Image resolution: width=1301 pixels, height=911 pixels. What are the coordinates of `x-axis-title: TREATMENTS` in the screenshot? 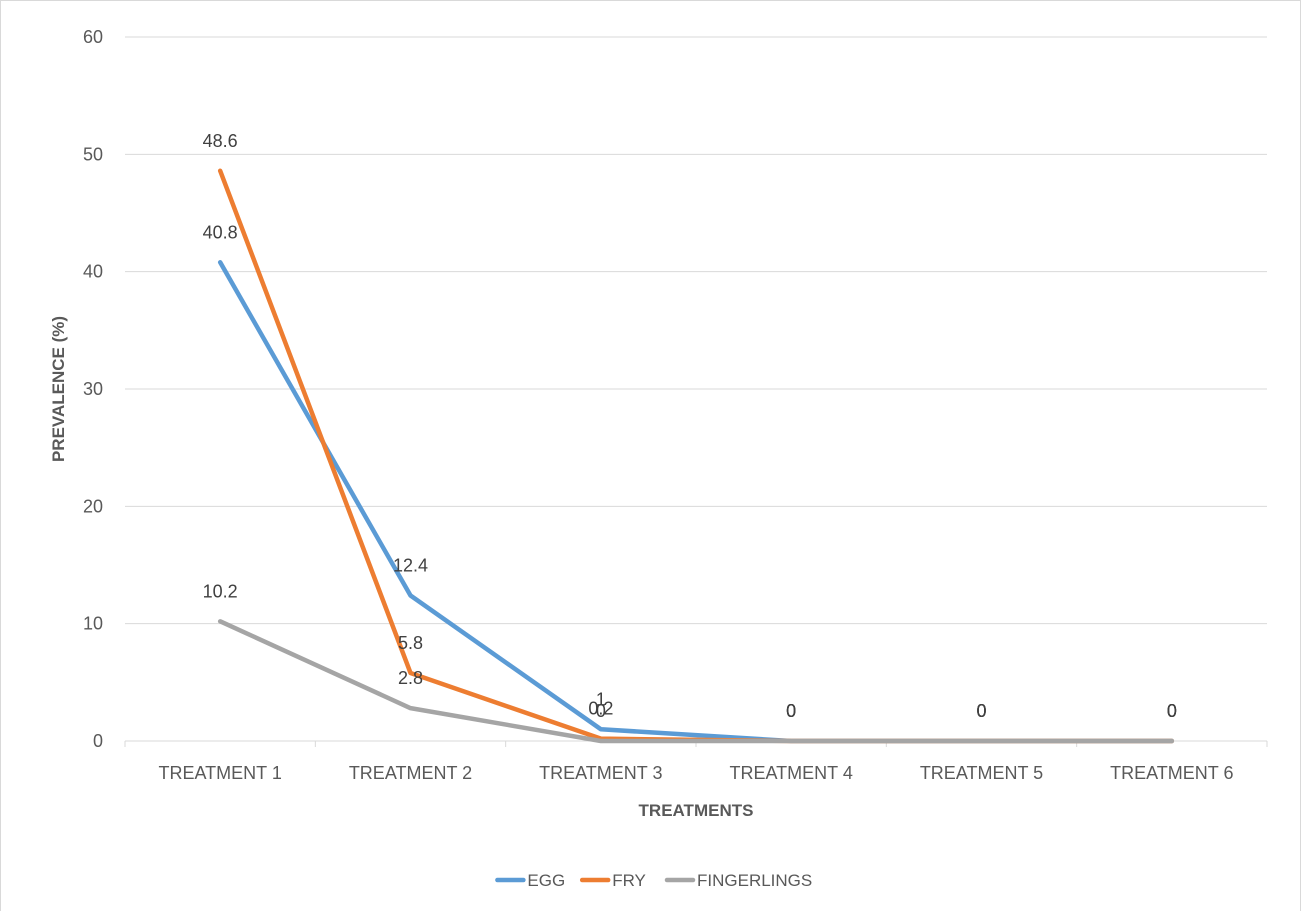 It's located at (696, 810).